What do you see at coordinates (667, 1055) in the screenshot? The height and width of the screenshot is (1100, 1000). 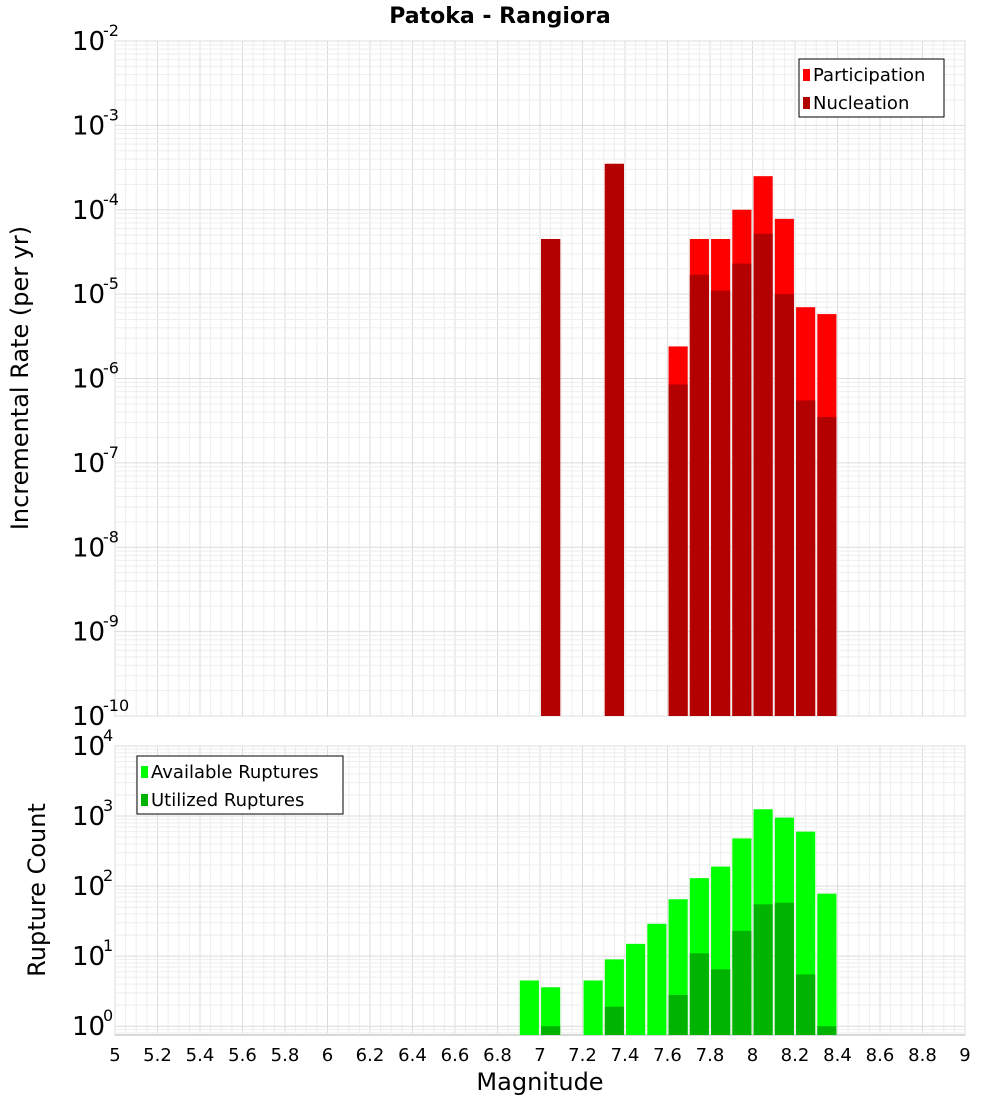 I see `x-tick-label: 7.6` at bounding box center [667, 1055].